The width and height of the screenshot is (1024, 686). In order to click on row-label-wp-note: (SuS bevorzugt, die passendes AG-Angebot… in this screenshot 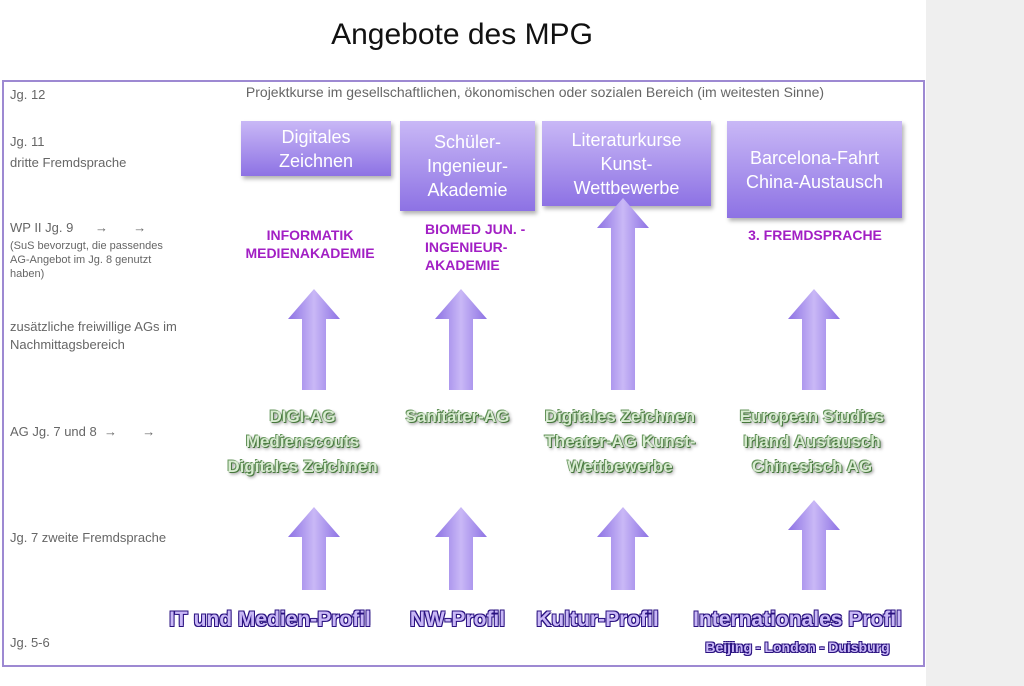, I will do `click(86, 260)`.